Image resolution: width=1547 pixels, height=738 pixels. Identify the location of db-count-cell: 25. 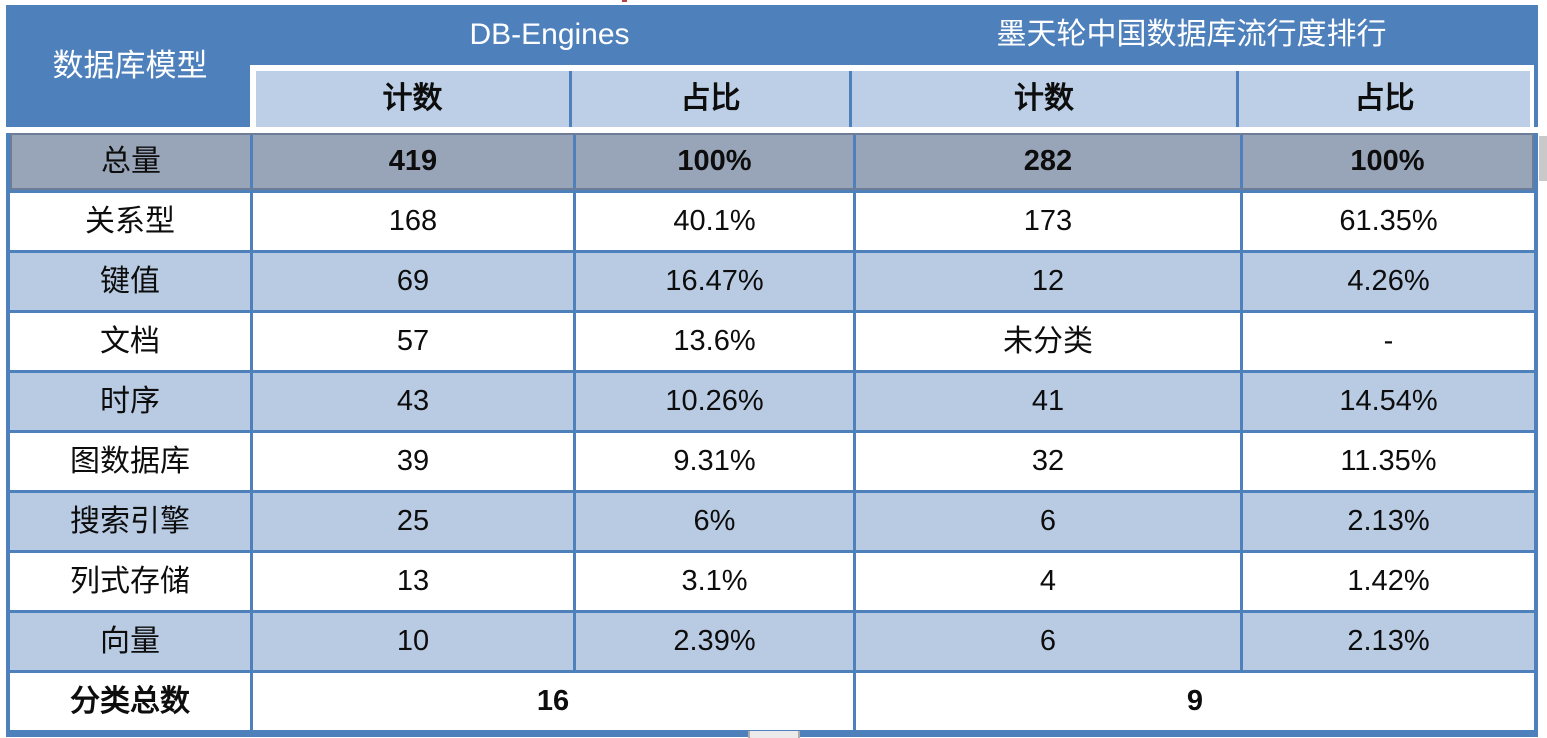
(411, 521).